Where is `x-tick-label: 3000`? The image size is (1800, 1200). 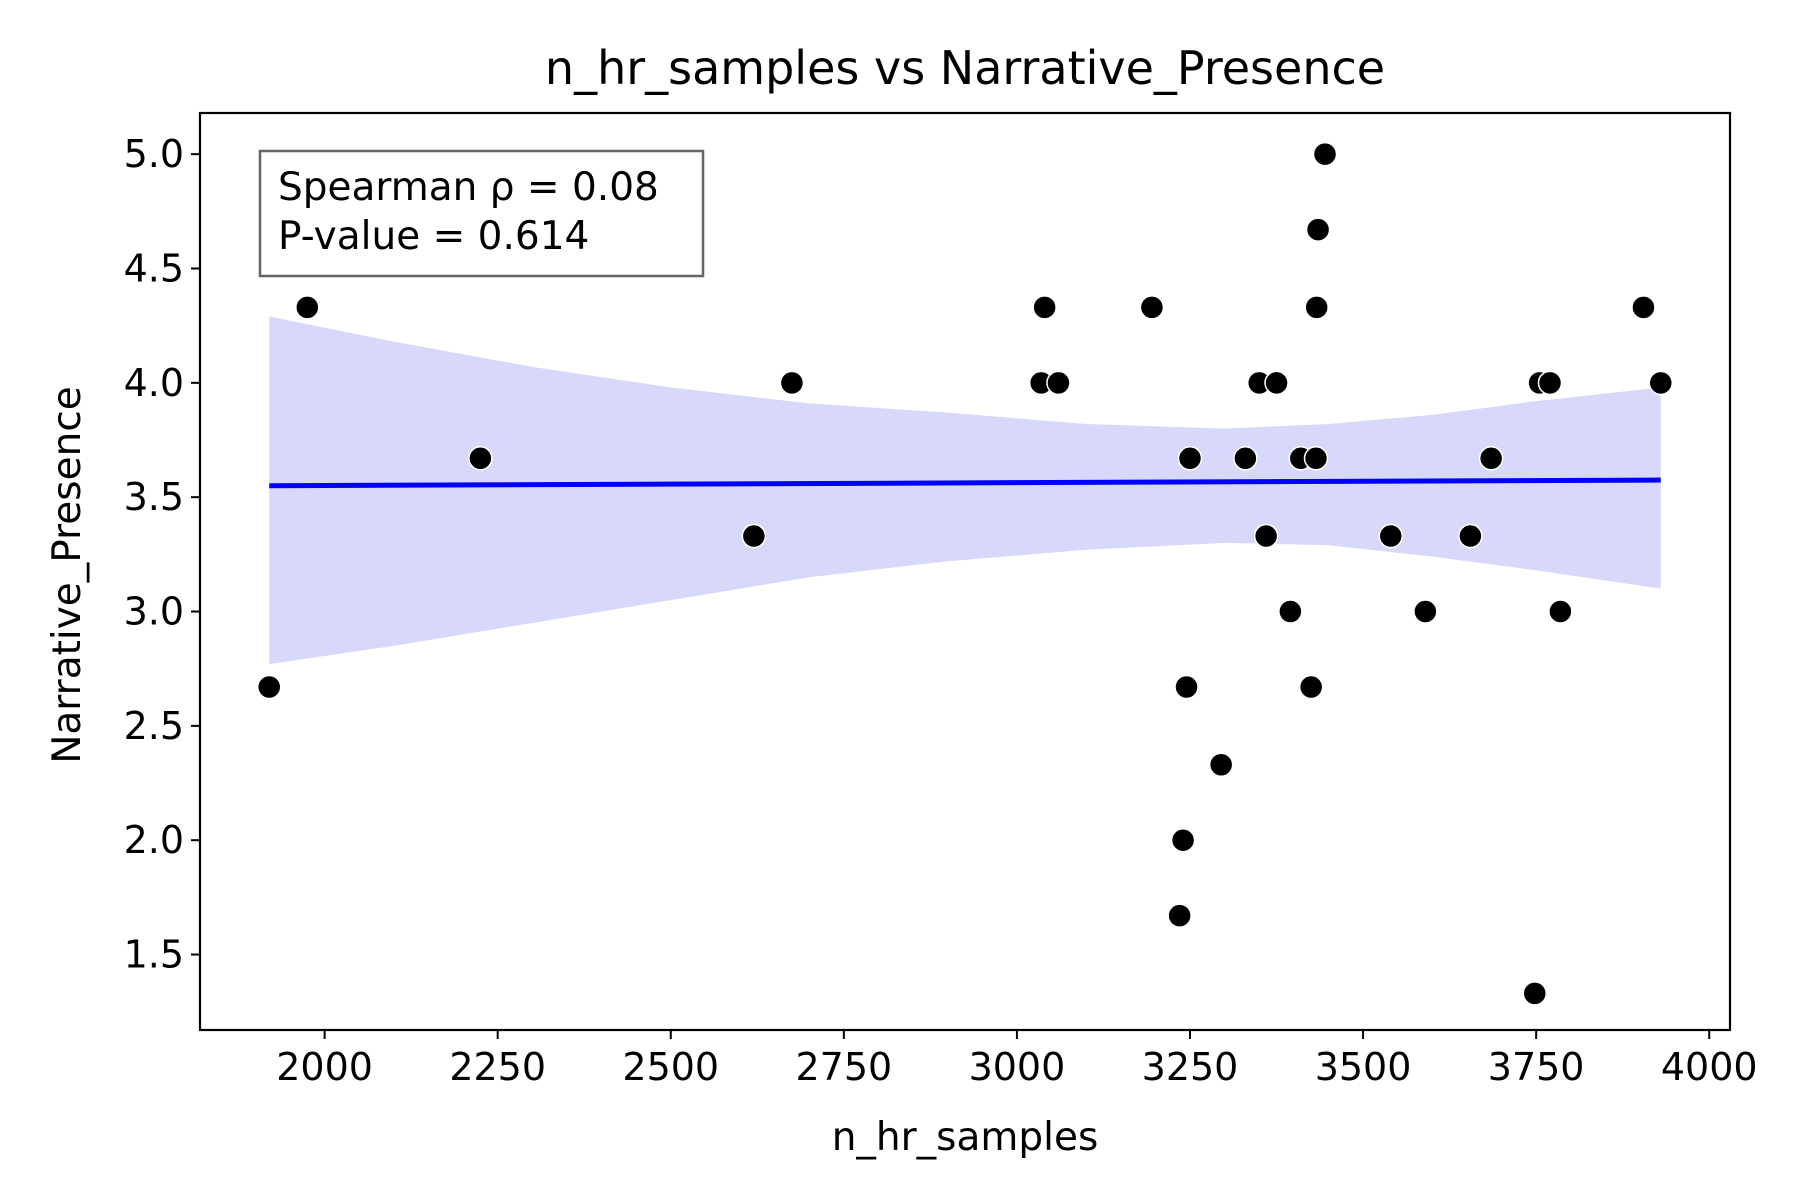
x-tick-label: 3000 is located at coordinates (1017, 1067).